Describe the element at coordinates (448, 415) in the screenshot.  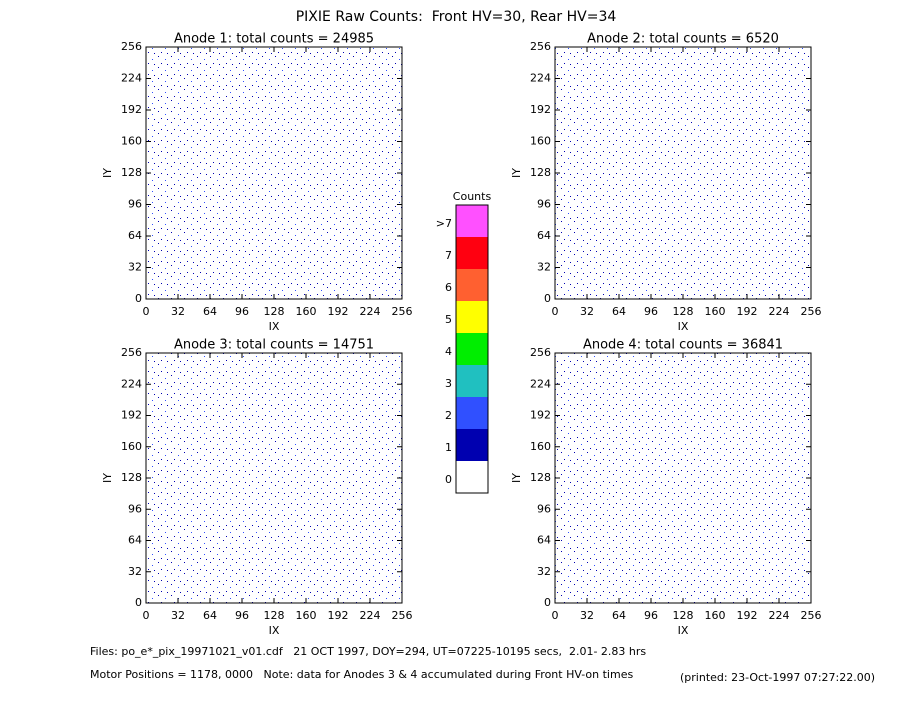
I see `colorbar-label: 2` at that location.